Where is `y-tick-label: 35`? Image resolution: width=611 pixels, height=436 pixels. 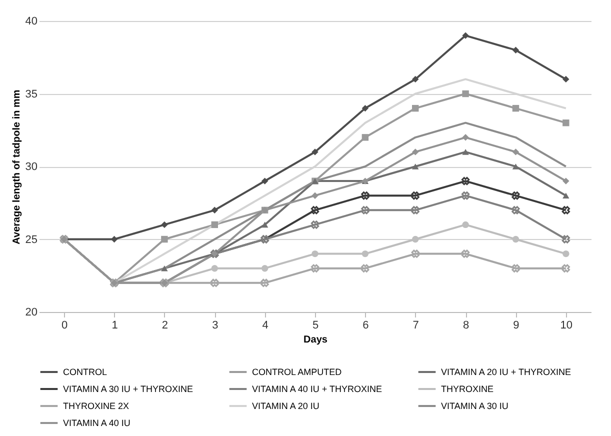
y-tick-label: 35 is located at coordinates (31, 94).